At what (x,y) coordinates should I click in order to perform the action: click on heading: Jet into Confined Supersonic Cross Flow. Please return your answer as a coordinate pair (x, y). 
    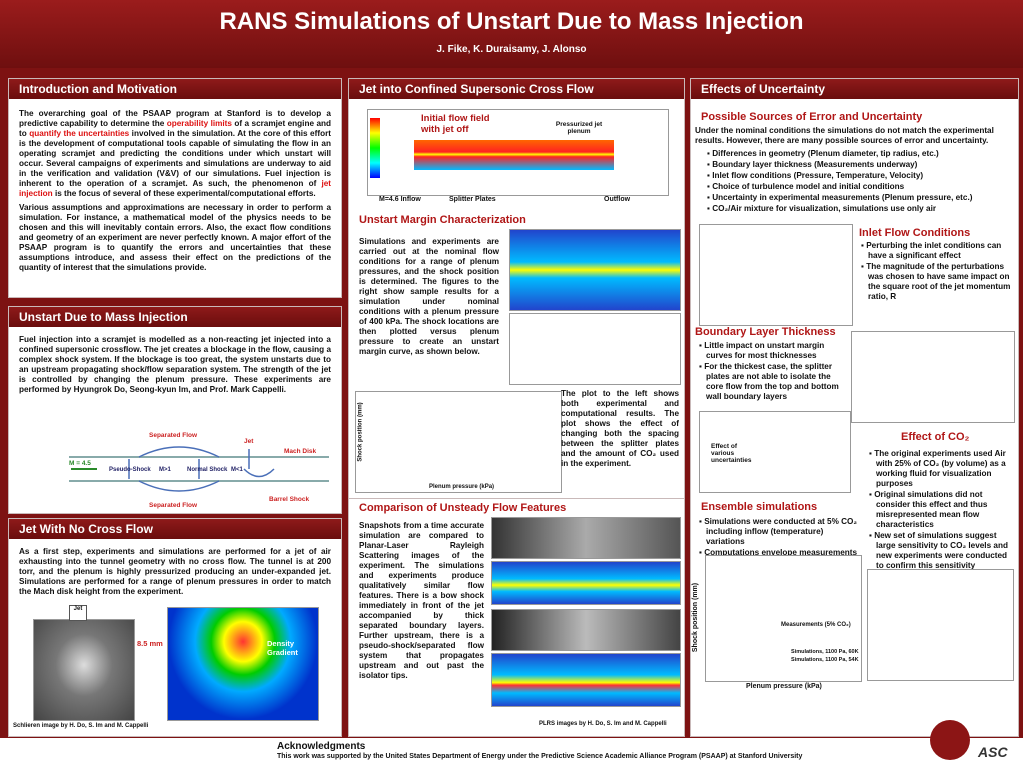
    Looking at the image, I should click on (516, 89).